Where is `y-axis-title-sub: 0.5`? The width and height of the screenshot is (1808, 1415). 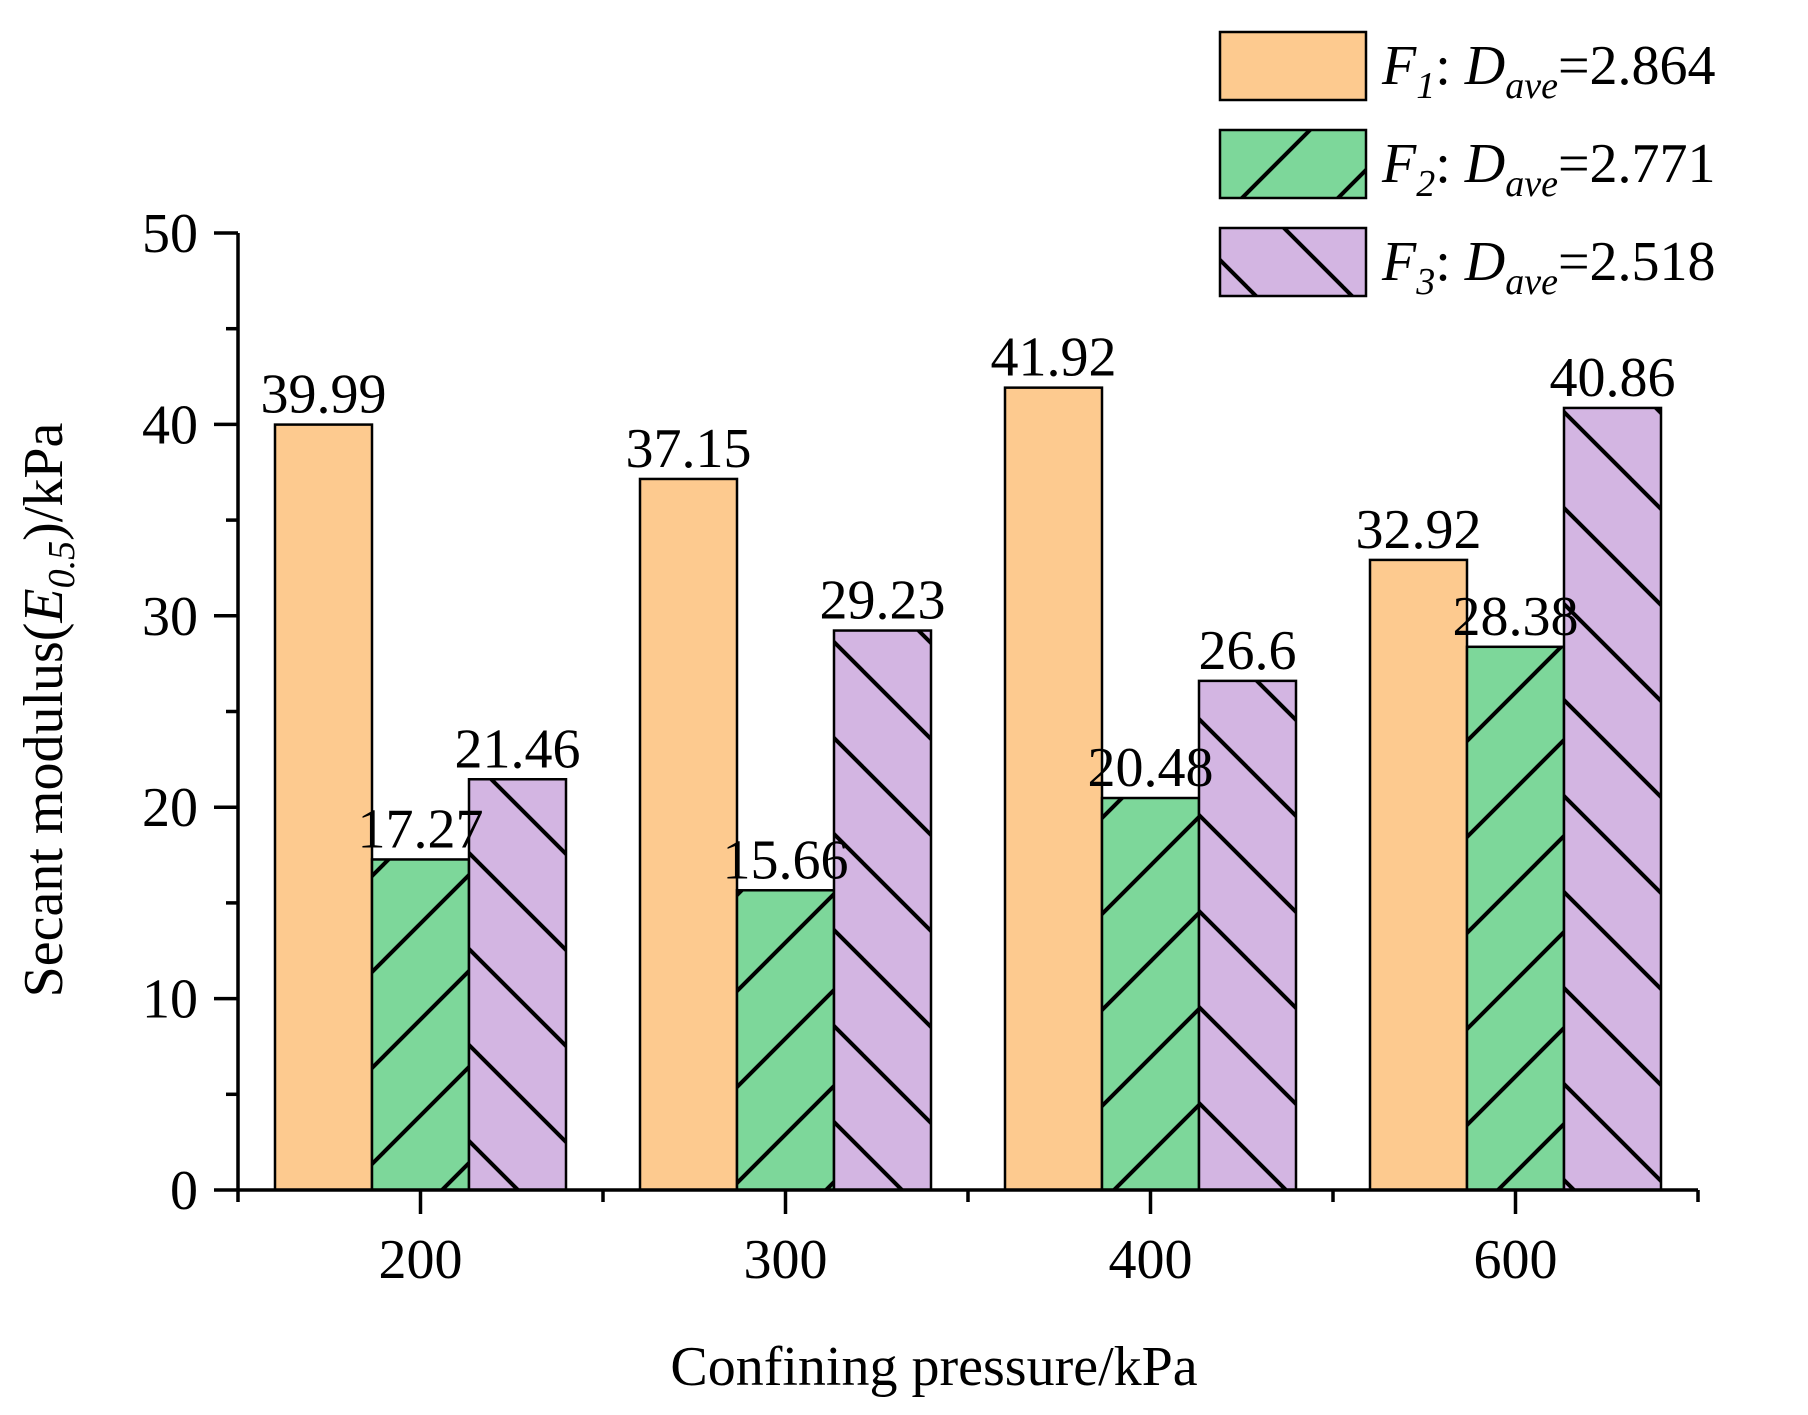
y-axis-title-sub: 0.5 is located at coordinates (62, 565).